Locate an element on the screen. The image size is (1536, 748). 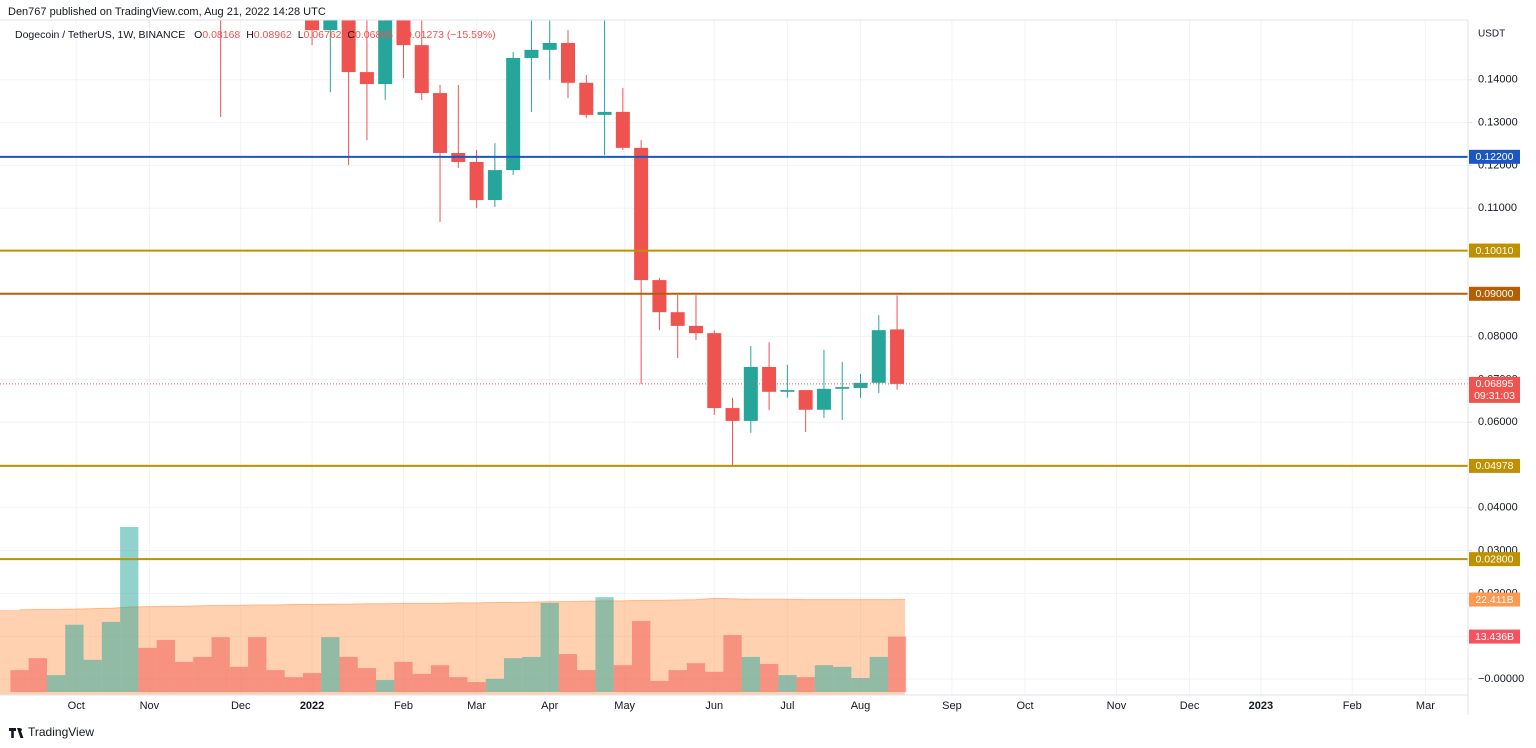
level-label: 0.09000 is located at coordinates (1495, 294).